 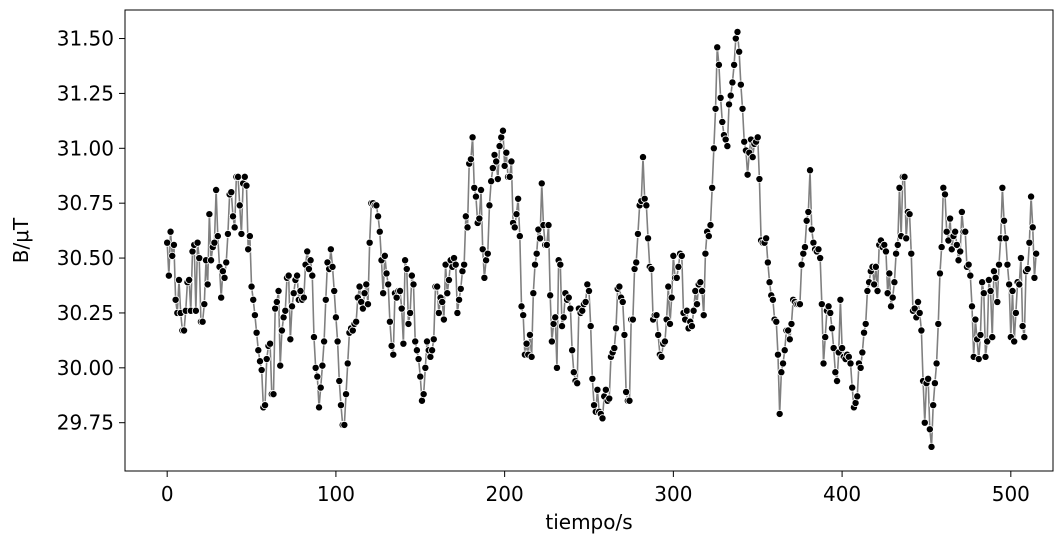 What do you see at coordinates (85, 258) in the screenshot?
I see `y-tick-label: 30.50` at bounding box center [85, 258].